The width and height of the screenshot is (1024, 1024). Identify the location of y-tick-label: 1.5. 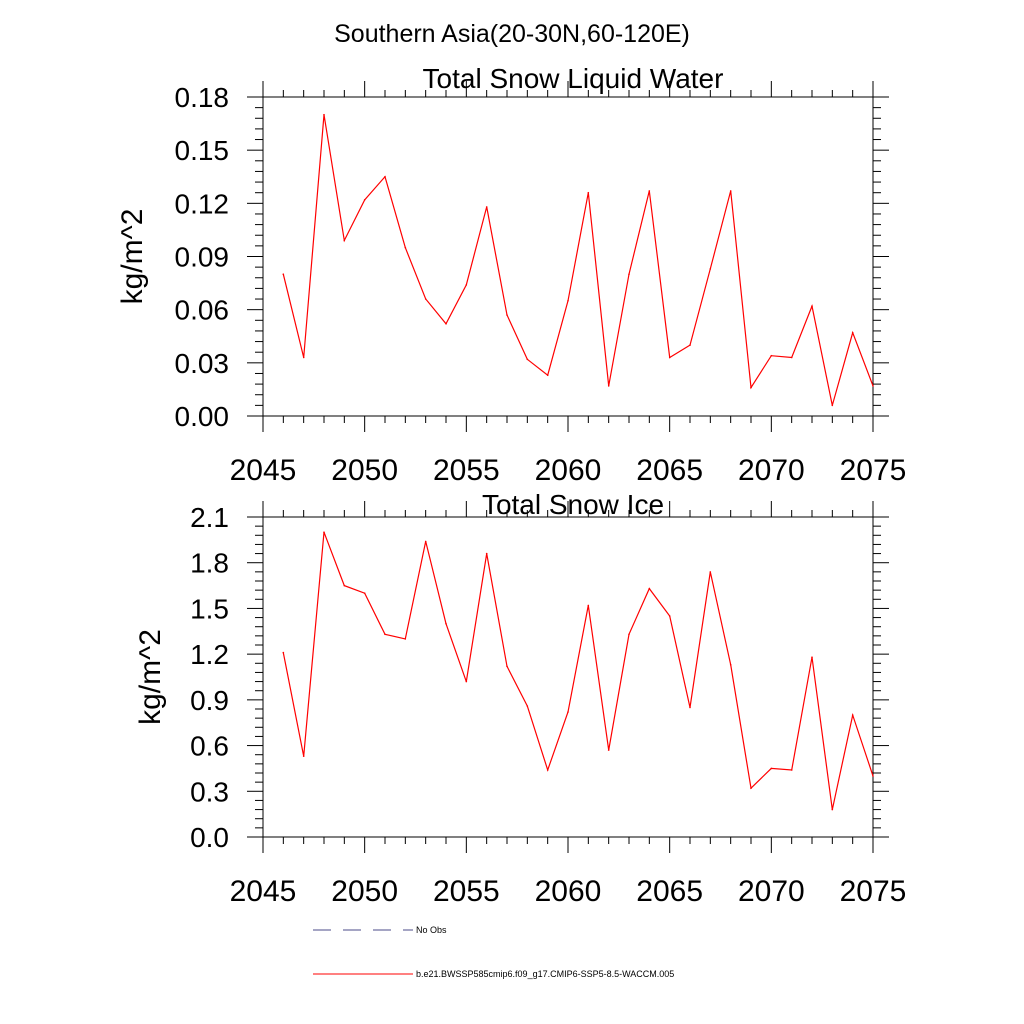
(209, 608).